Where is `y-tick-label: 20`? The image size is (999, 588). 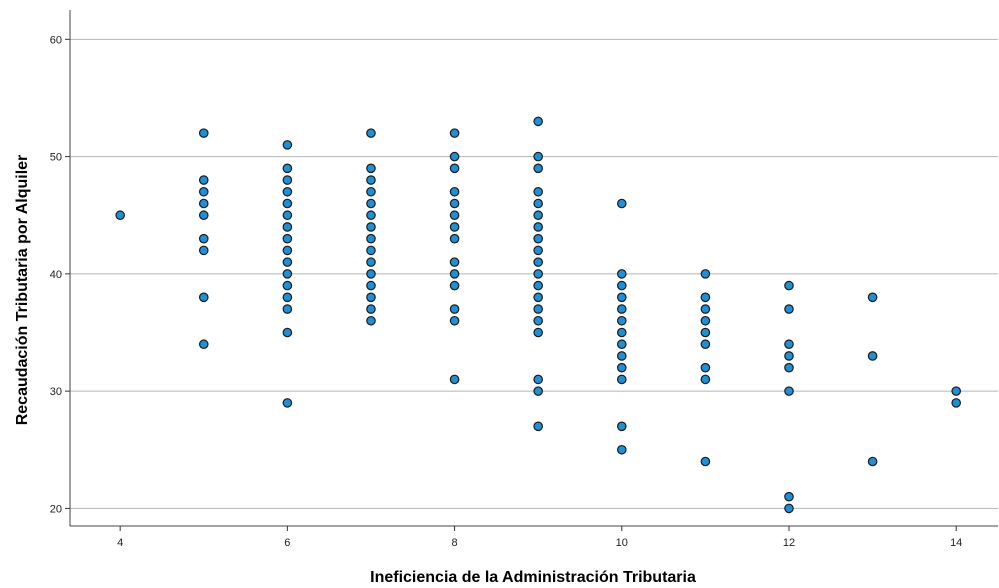
y-tick-label: 20 is located at coordinates (56, 509).